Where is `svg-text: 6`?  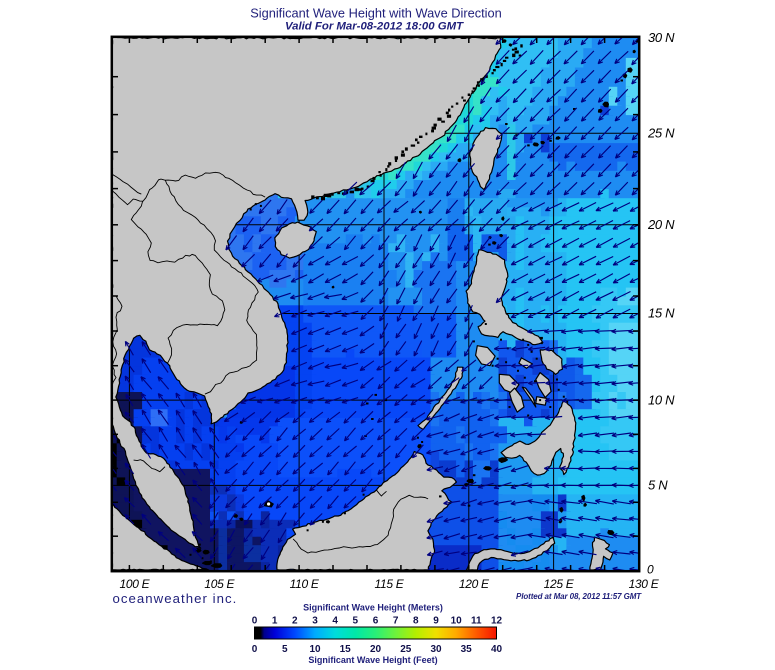
svg-text: 6 is located at coordinates (376, 621).